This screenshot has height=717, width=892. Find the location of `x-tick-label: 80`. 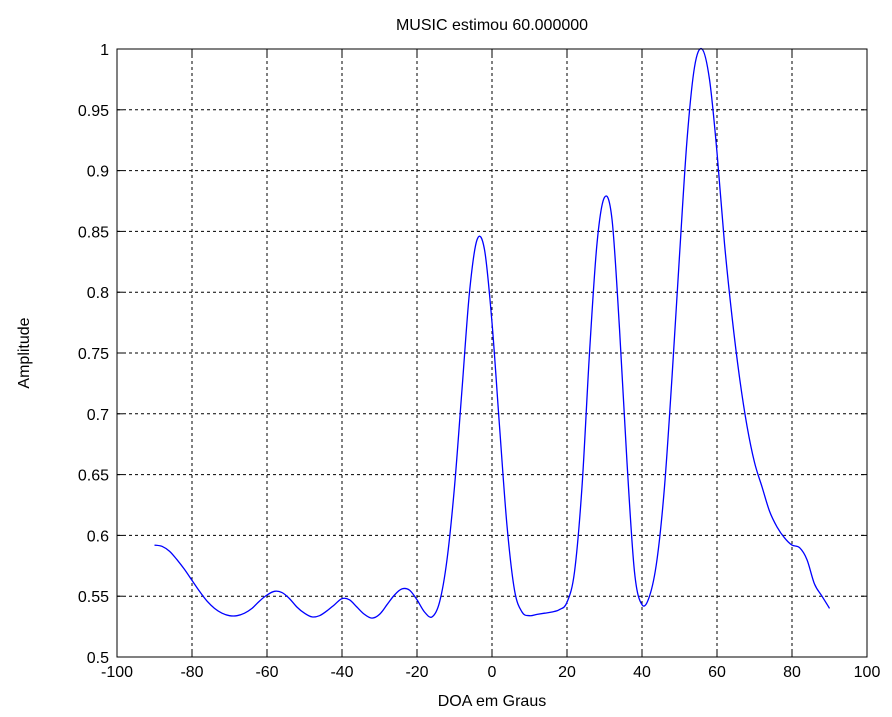

x-tick-label: 80 is located at coordinates (792, 672).